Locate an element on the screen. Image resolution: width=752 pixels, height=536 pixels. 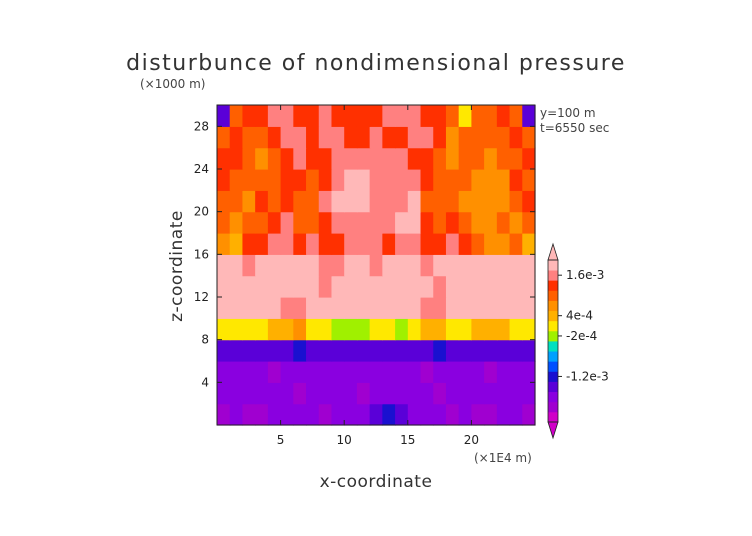
y-tick-label: 24 is located at coordinates (201, 169).